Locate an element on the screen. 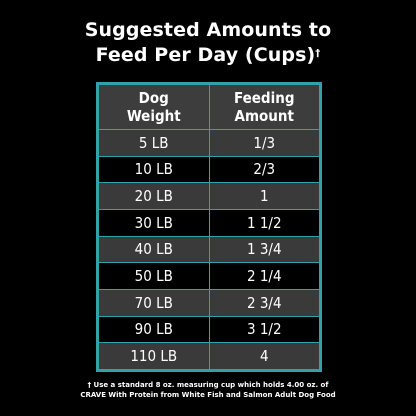 The image size is (416, 416). header-dog-weight: Dog Weight is located at coordinates (154, 107).